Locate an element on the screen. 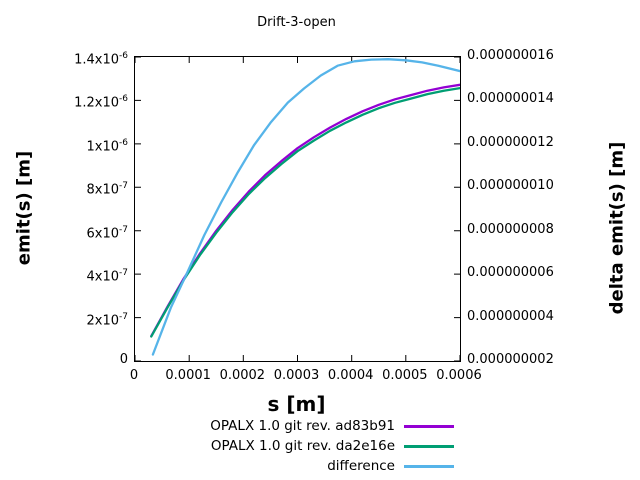  y-tick-label: 4x10⁻⁷ is located at coordinates (107, 276).